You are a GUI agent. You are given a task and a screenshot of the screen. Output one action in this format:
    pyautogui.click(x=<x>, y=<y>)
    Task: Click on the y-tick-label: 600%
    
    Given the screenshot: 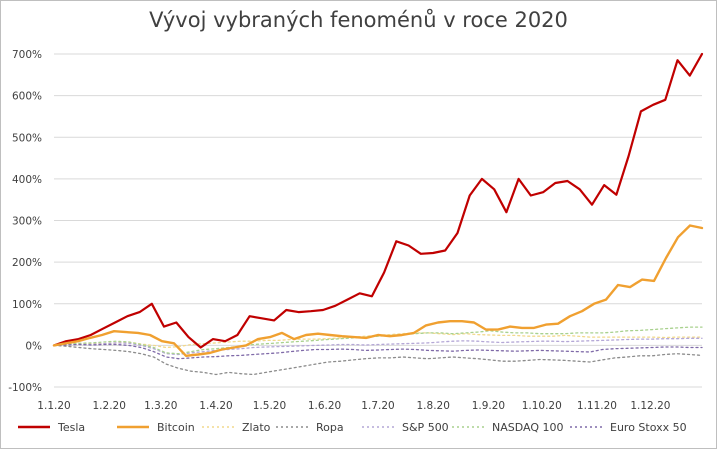 What is the action you would take?
    pyautogui.click(x=27, y=97)
    